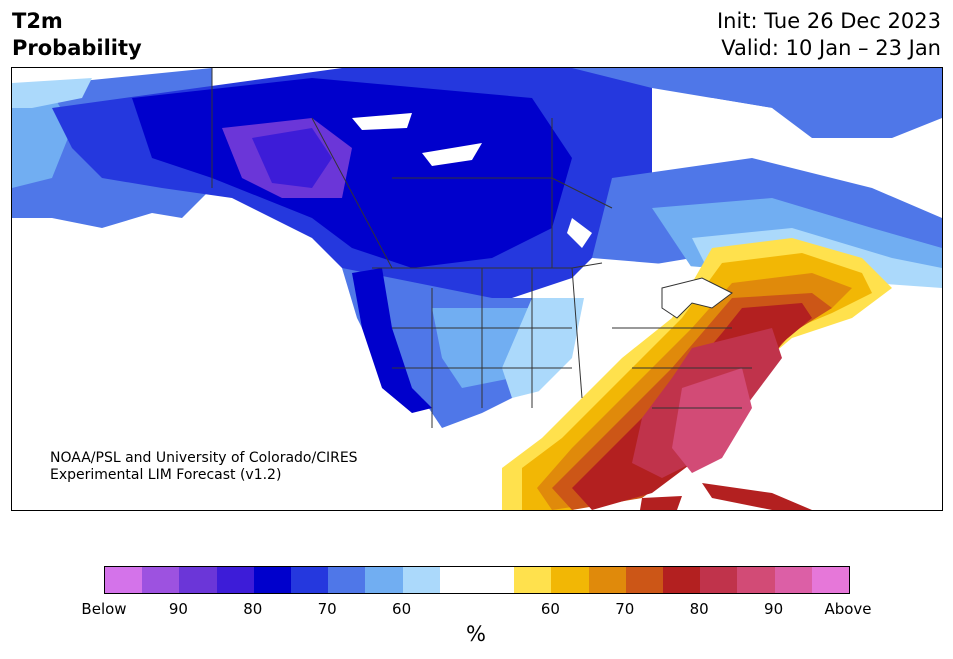 Image resolution: width=953 pixels, height=659 pixels. What do you see at coordinates (52, 93) in the screenshot?
I see `bering-light` at bounding box center [52, 93].